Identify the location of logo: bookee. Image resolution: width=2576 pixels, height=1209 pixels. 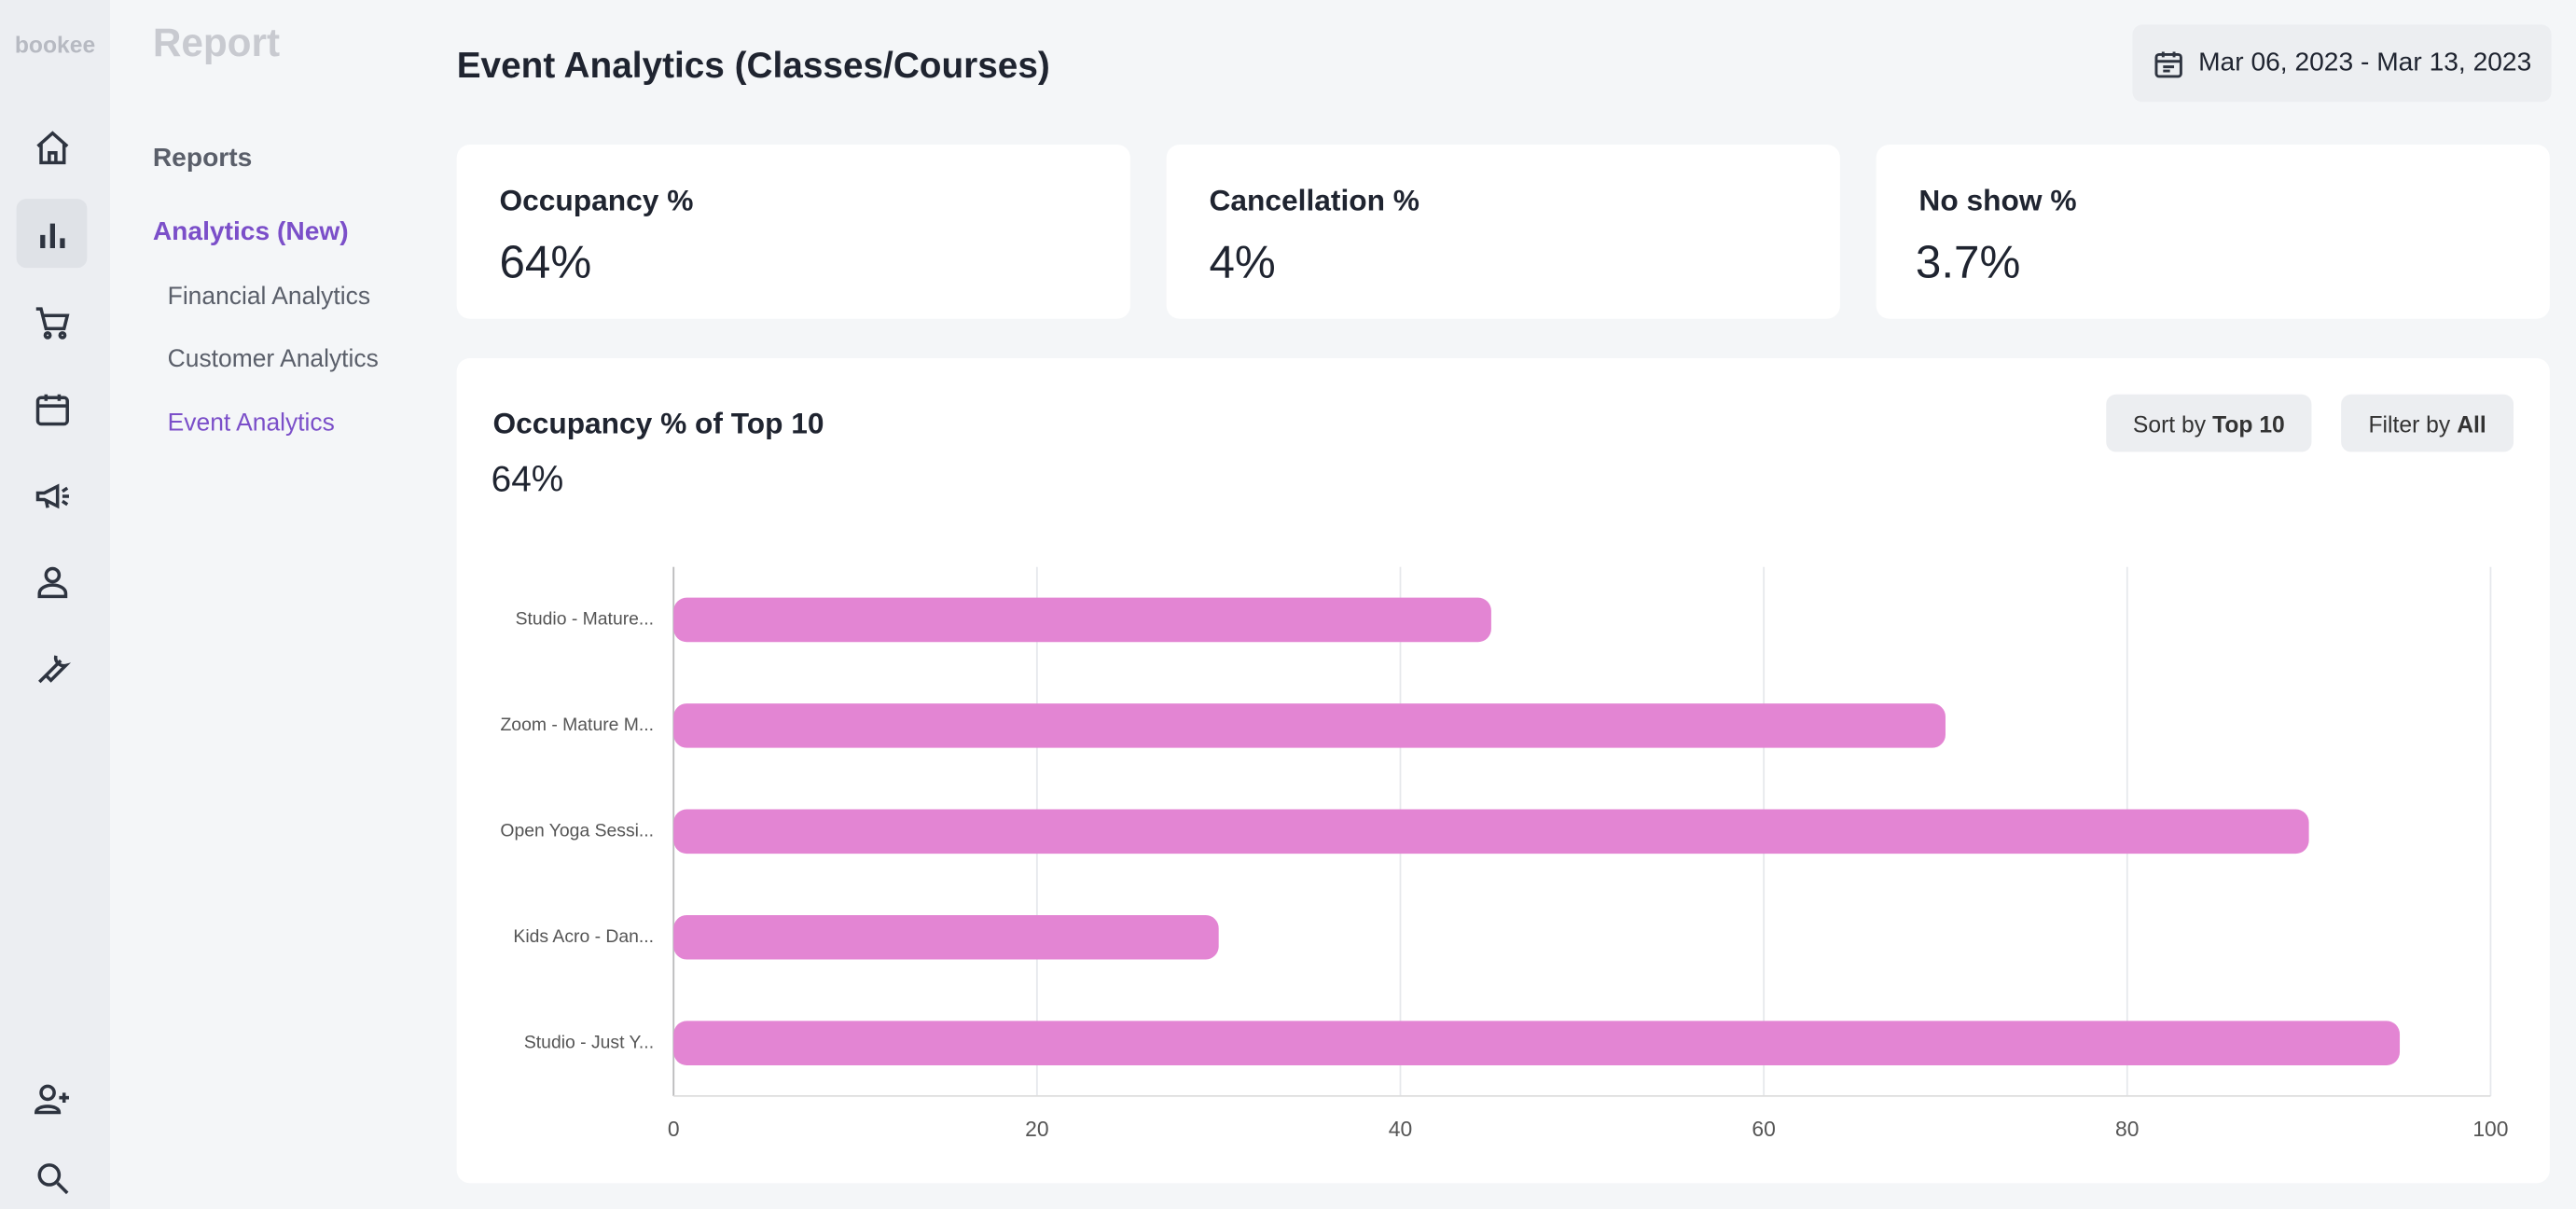
(55, 44).